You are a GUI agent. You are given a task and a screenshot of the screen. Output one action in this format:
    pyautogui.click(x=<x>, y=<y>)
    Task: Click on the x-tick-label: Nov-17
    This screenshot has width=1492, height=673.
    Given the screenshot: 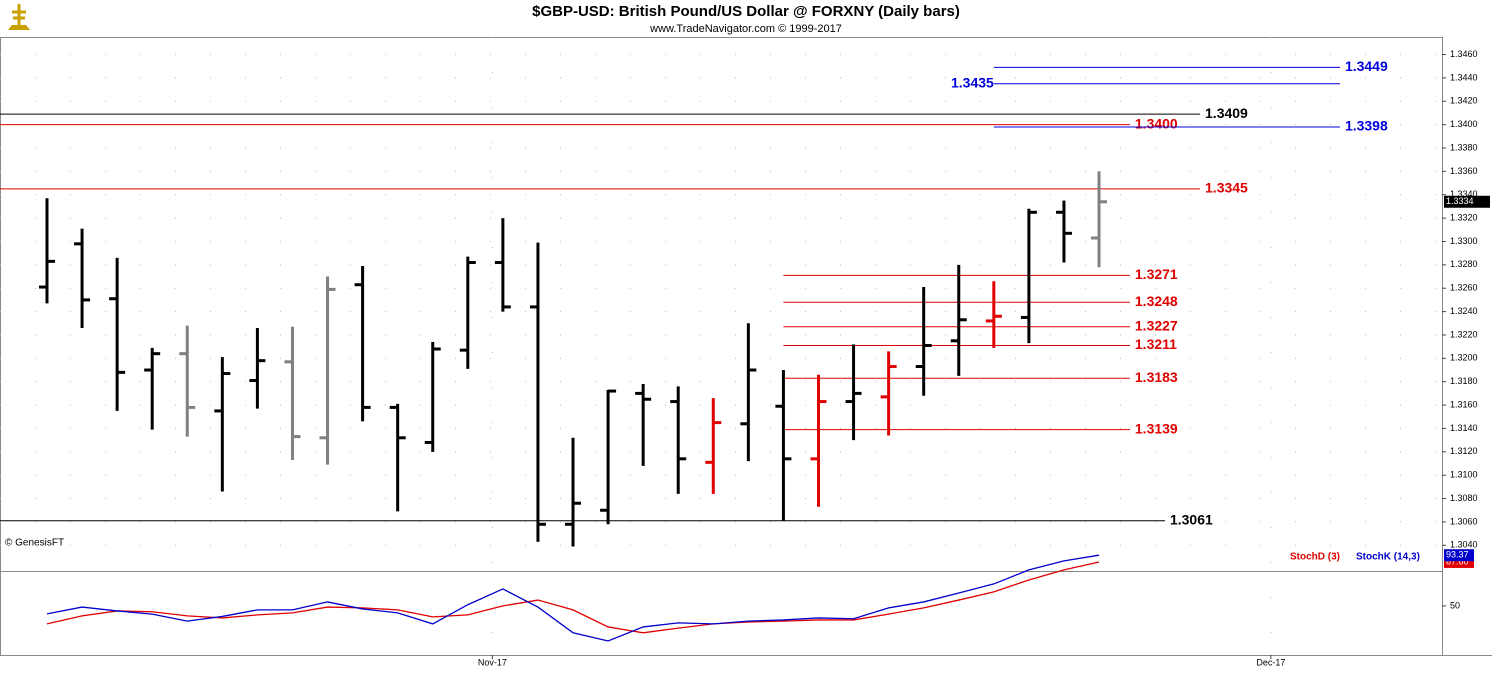 What is the action you would take?
    pyautogui.click(x=492, y=662)
    